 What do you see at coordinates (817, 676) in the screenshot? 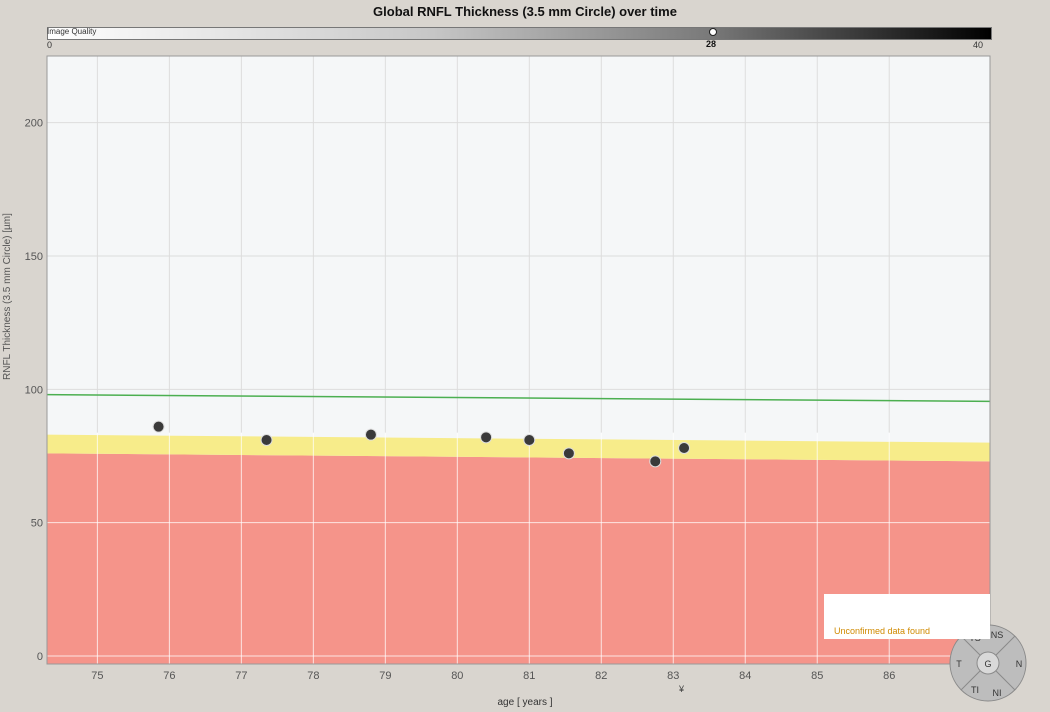
I see `x-tick-label: 85` at bounding box center [817, 676].